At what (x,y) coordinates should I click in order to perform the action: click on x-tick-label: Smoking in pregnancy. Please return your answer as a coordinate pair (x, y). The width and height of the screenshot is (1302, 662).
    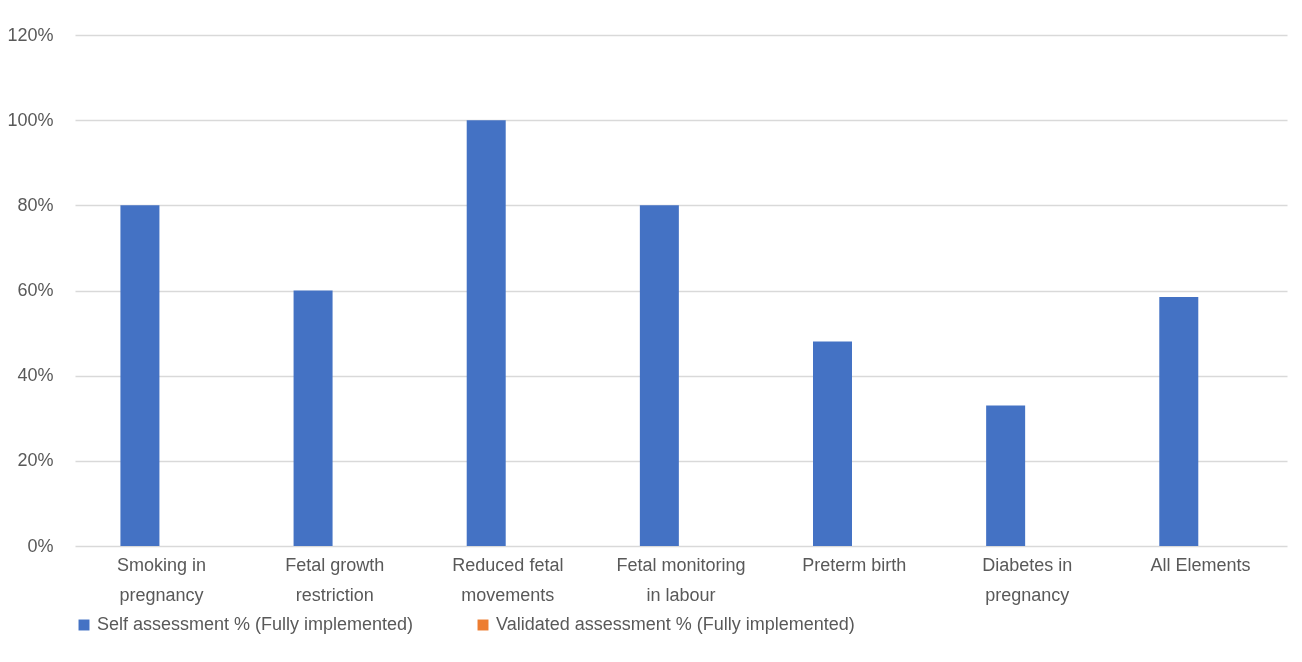
    Looking at the image, I should click on (162, 579).